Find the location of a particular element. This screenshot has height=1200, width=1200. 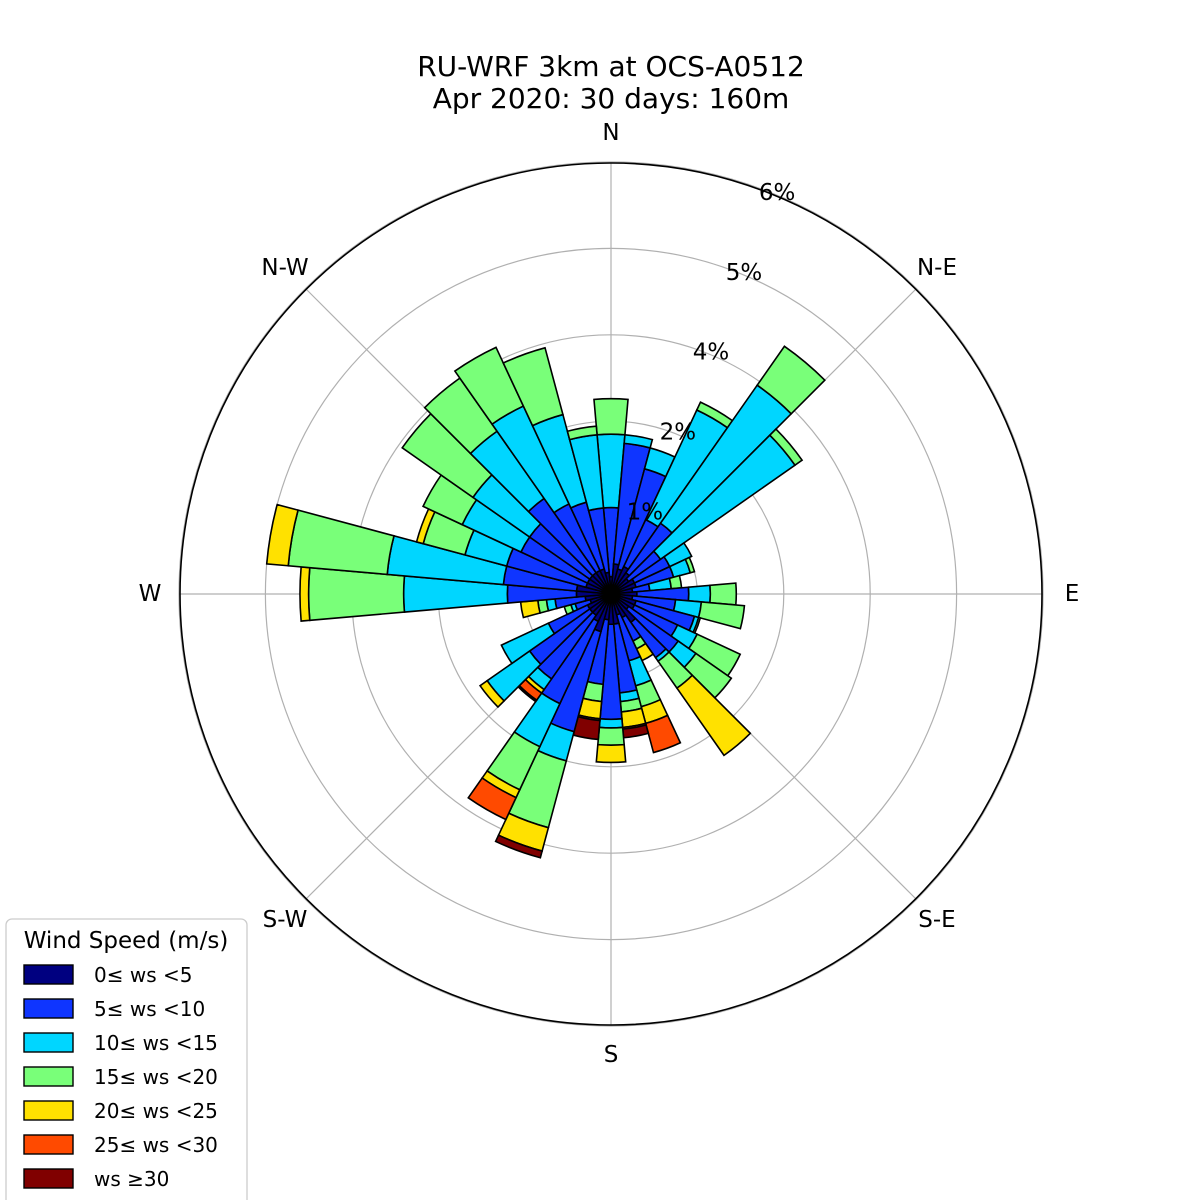

legend-label: 5≤ ws <10 is located at coordinates (149, 1009).